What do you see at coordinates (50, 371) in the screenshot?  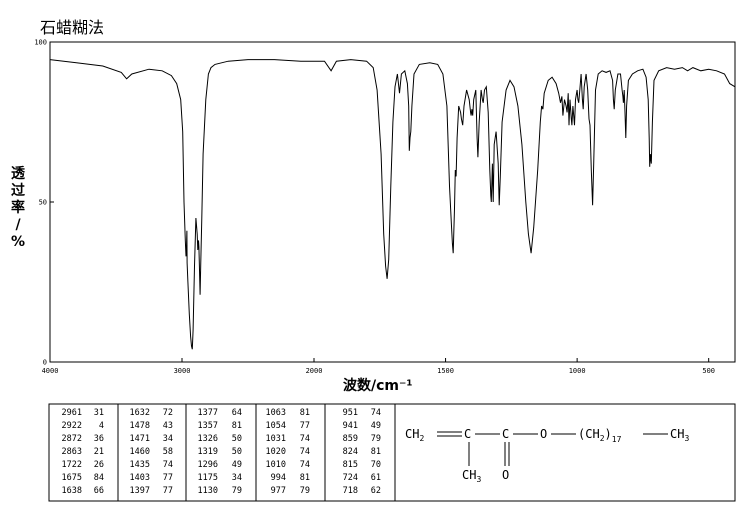 I see `x-tick-label: 4000` at bounding box center [50, 371].